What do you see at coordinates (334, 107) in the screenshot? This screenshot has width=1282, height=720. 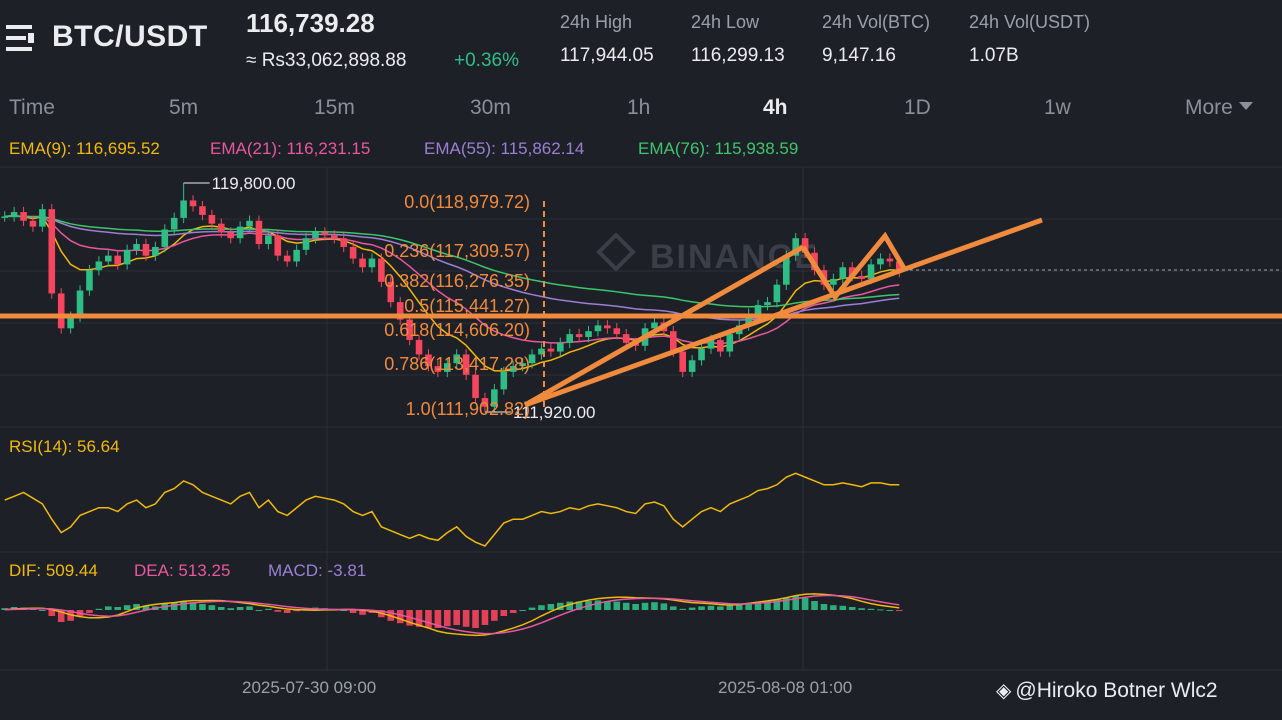 I see `tab-15m: 15m` at bounding box center [334, 107].